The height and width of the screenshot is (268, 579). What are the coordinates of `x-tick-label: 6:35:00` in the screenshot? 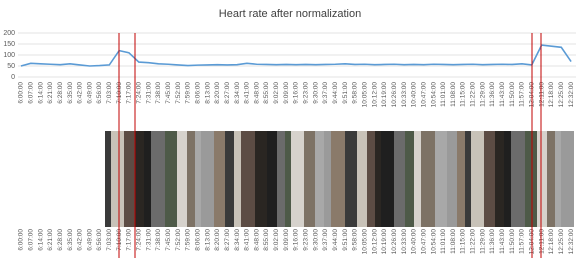 It's located at (70, 93).